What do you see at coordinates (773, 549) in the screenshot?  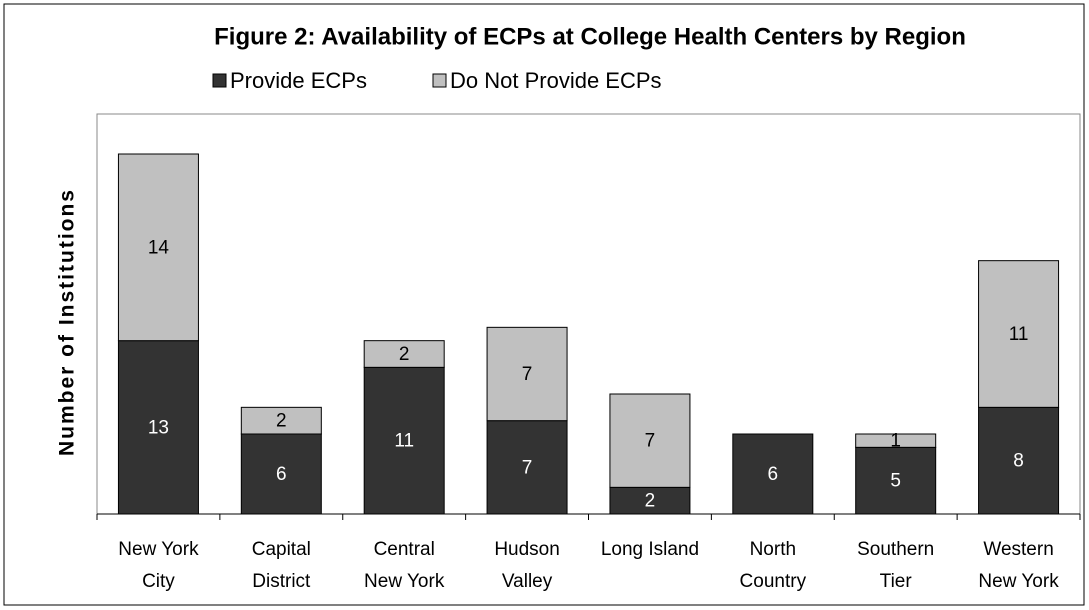 I see `x-tick-label: North` at bounding box center [773, 549].